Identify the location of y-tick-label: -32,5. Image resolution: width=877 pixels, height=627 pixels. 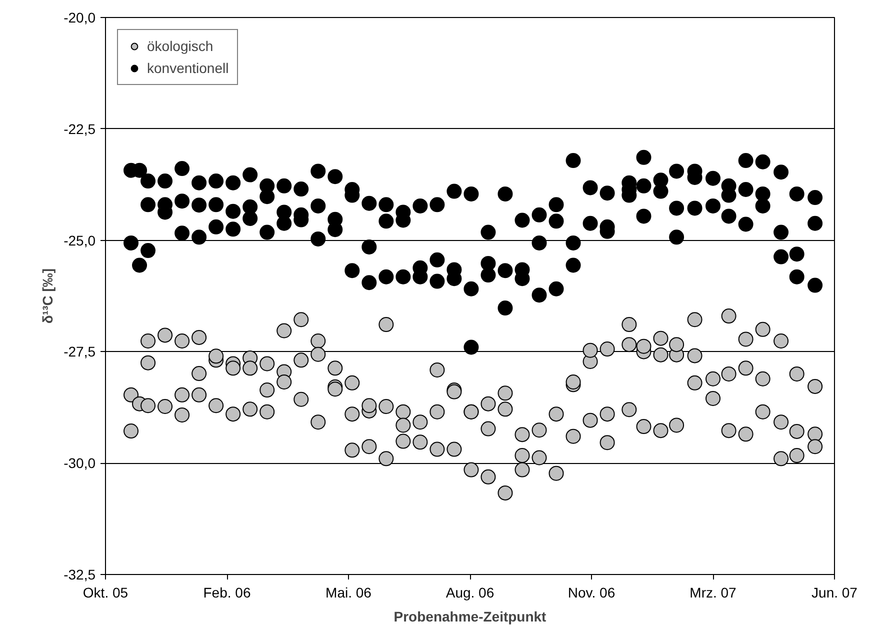
(80, 574).